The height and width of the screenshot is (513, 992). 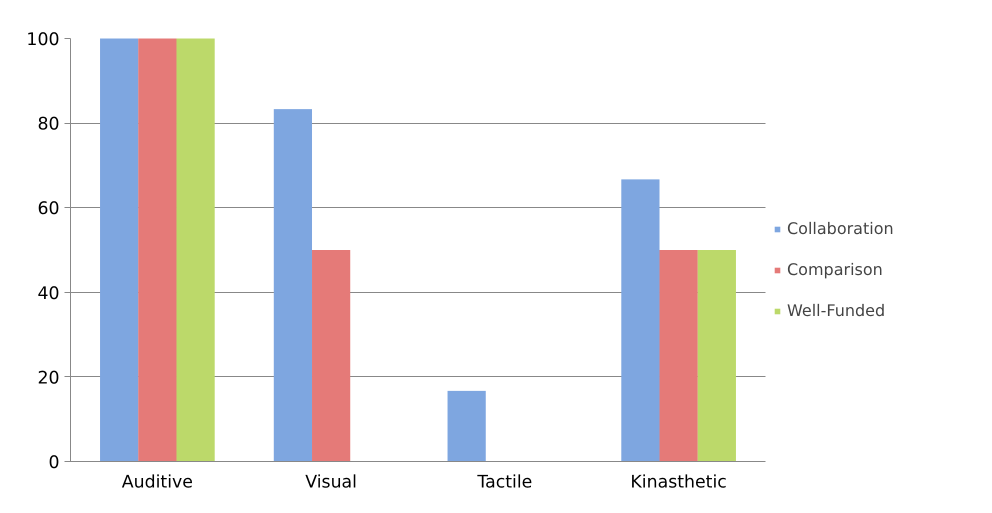 I want to click on y-tick-label: 80, so click(x=48, y=124).